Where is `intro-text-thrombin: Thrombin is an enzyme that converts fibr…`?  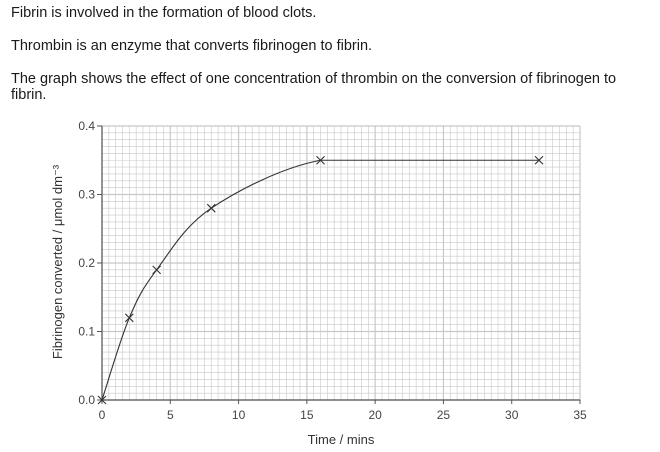
intro-text-thrombin: Thrombin is an enzyme that converts fibr… is located at coordinates (192, 46).